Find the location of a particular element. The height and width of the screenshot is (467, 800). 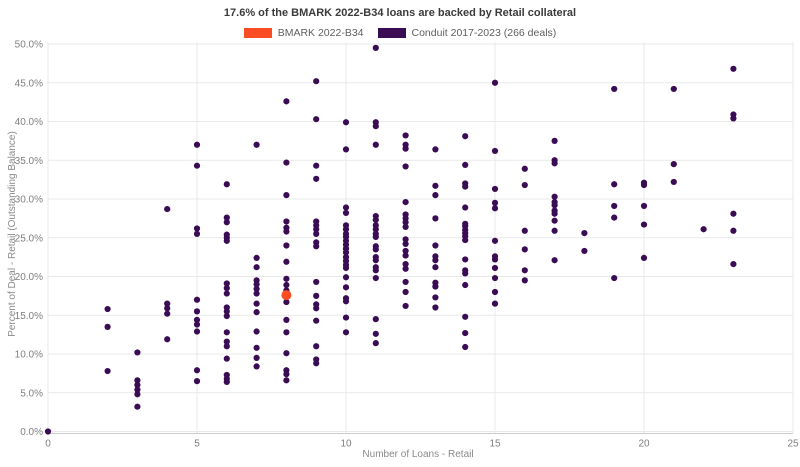

legend-item-conduit: Conduit 2017-2023 (266 deals) is located at coordinates (466, 33).